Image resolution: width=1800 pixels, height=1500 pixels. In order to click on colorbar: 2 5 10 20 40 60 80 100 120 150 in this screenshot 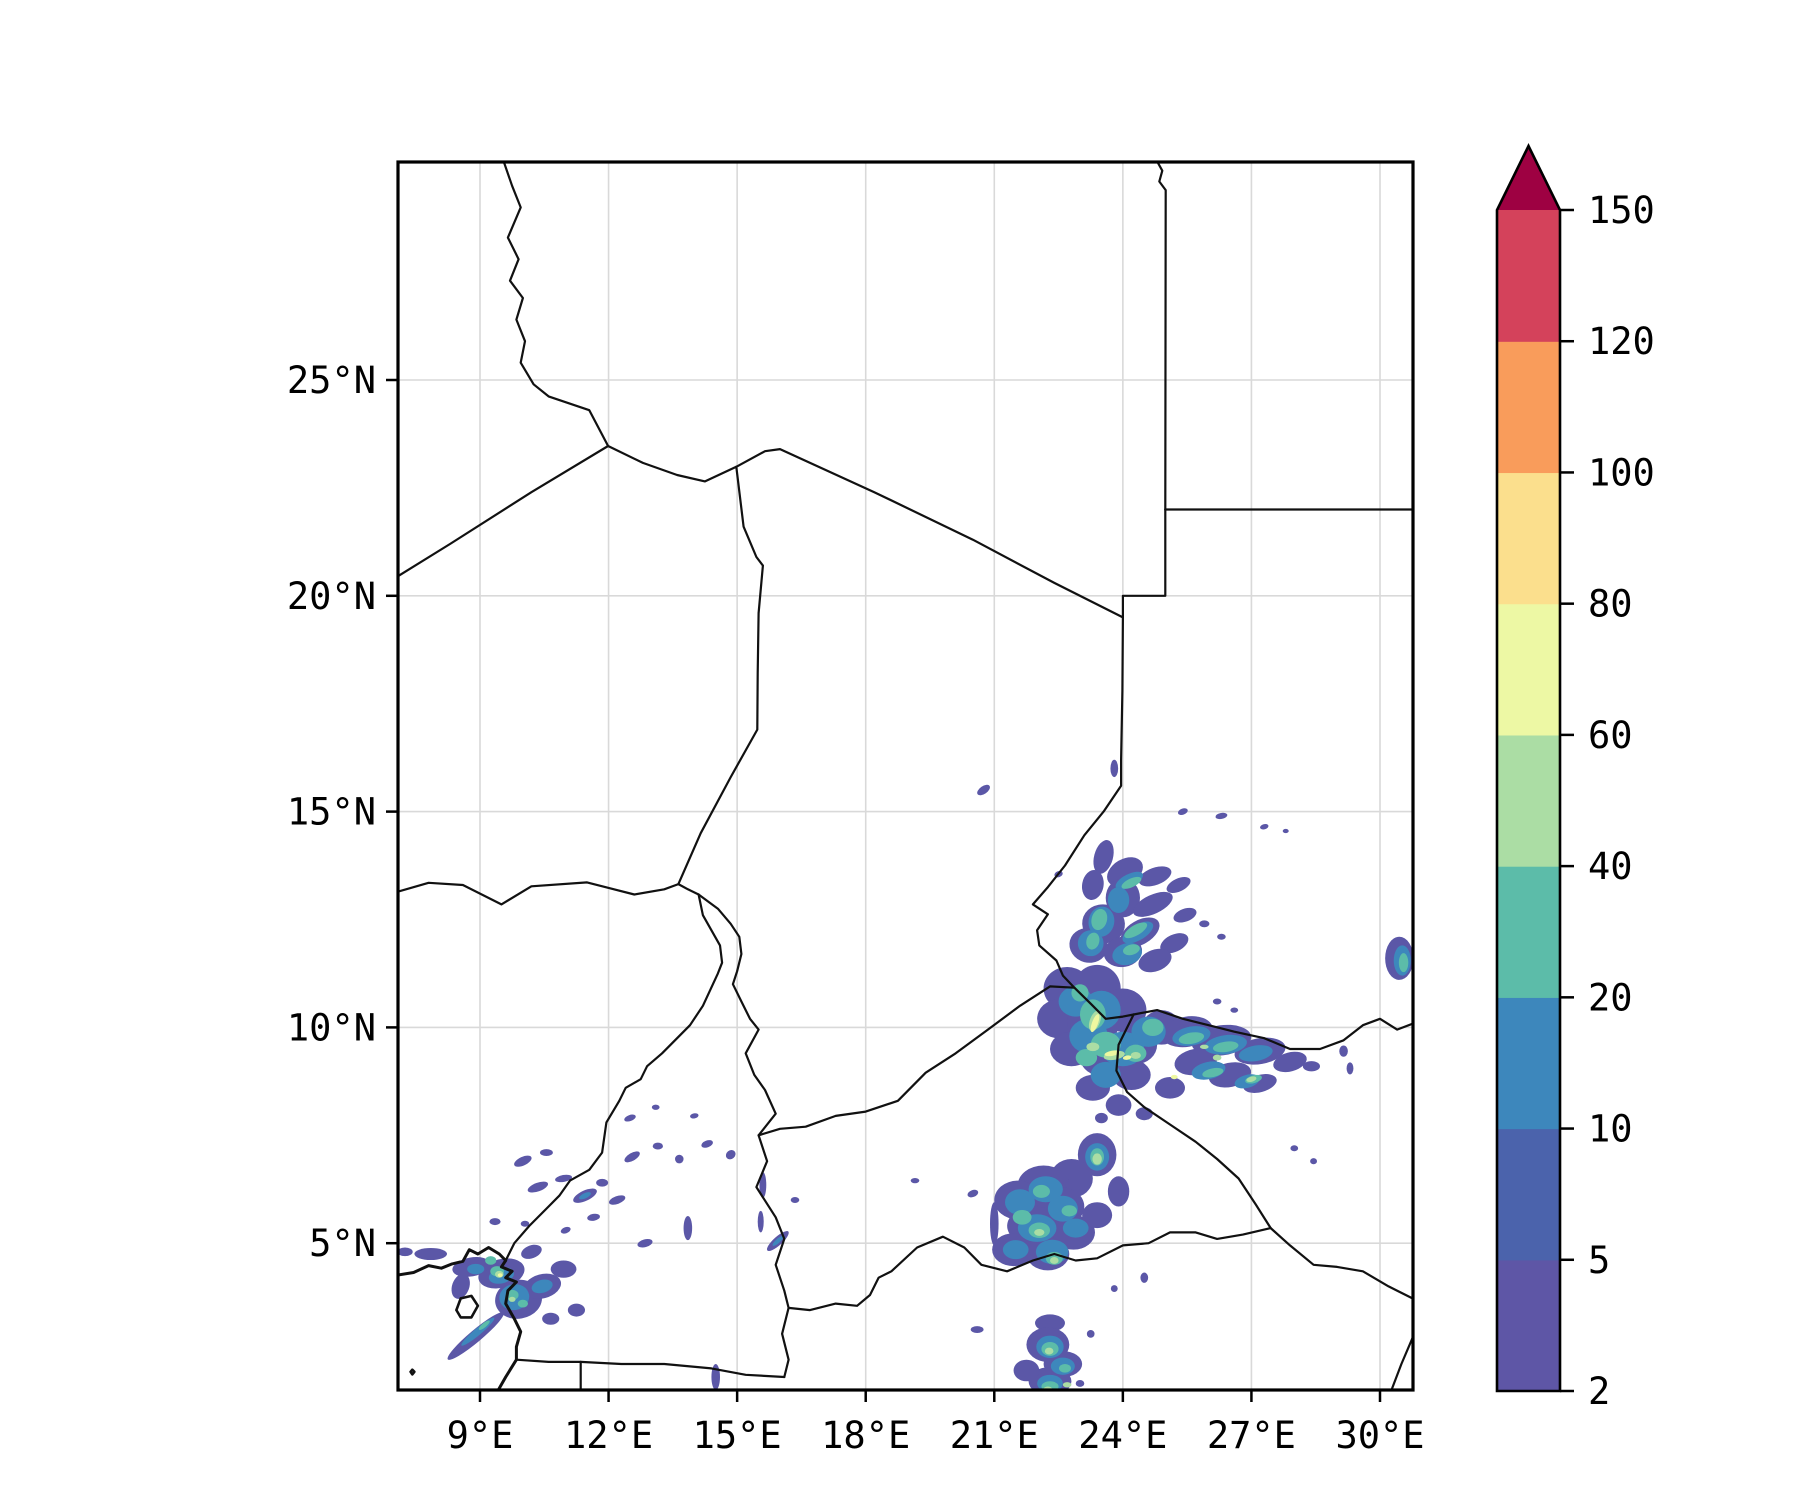, I will do `click(1575, 778)`.